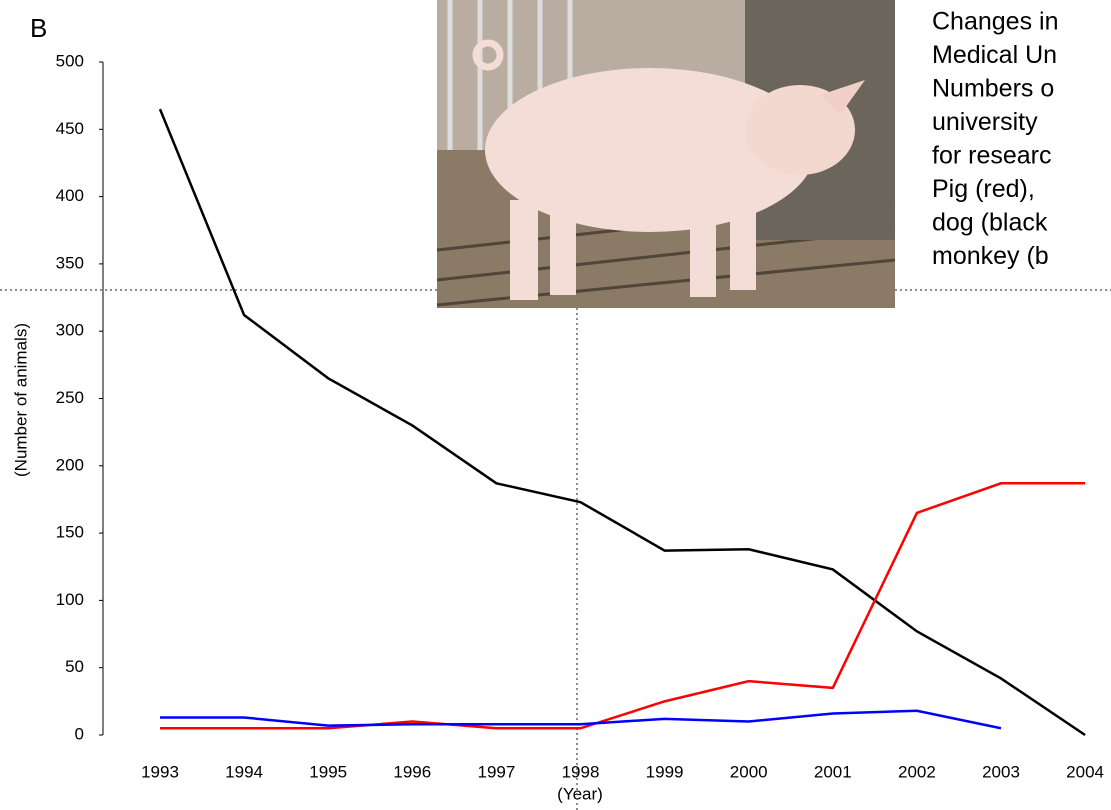  Describe the element at coordinates (412, 771) in the screenshot. I see `x-tick-label: 1996` at that location.